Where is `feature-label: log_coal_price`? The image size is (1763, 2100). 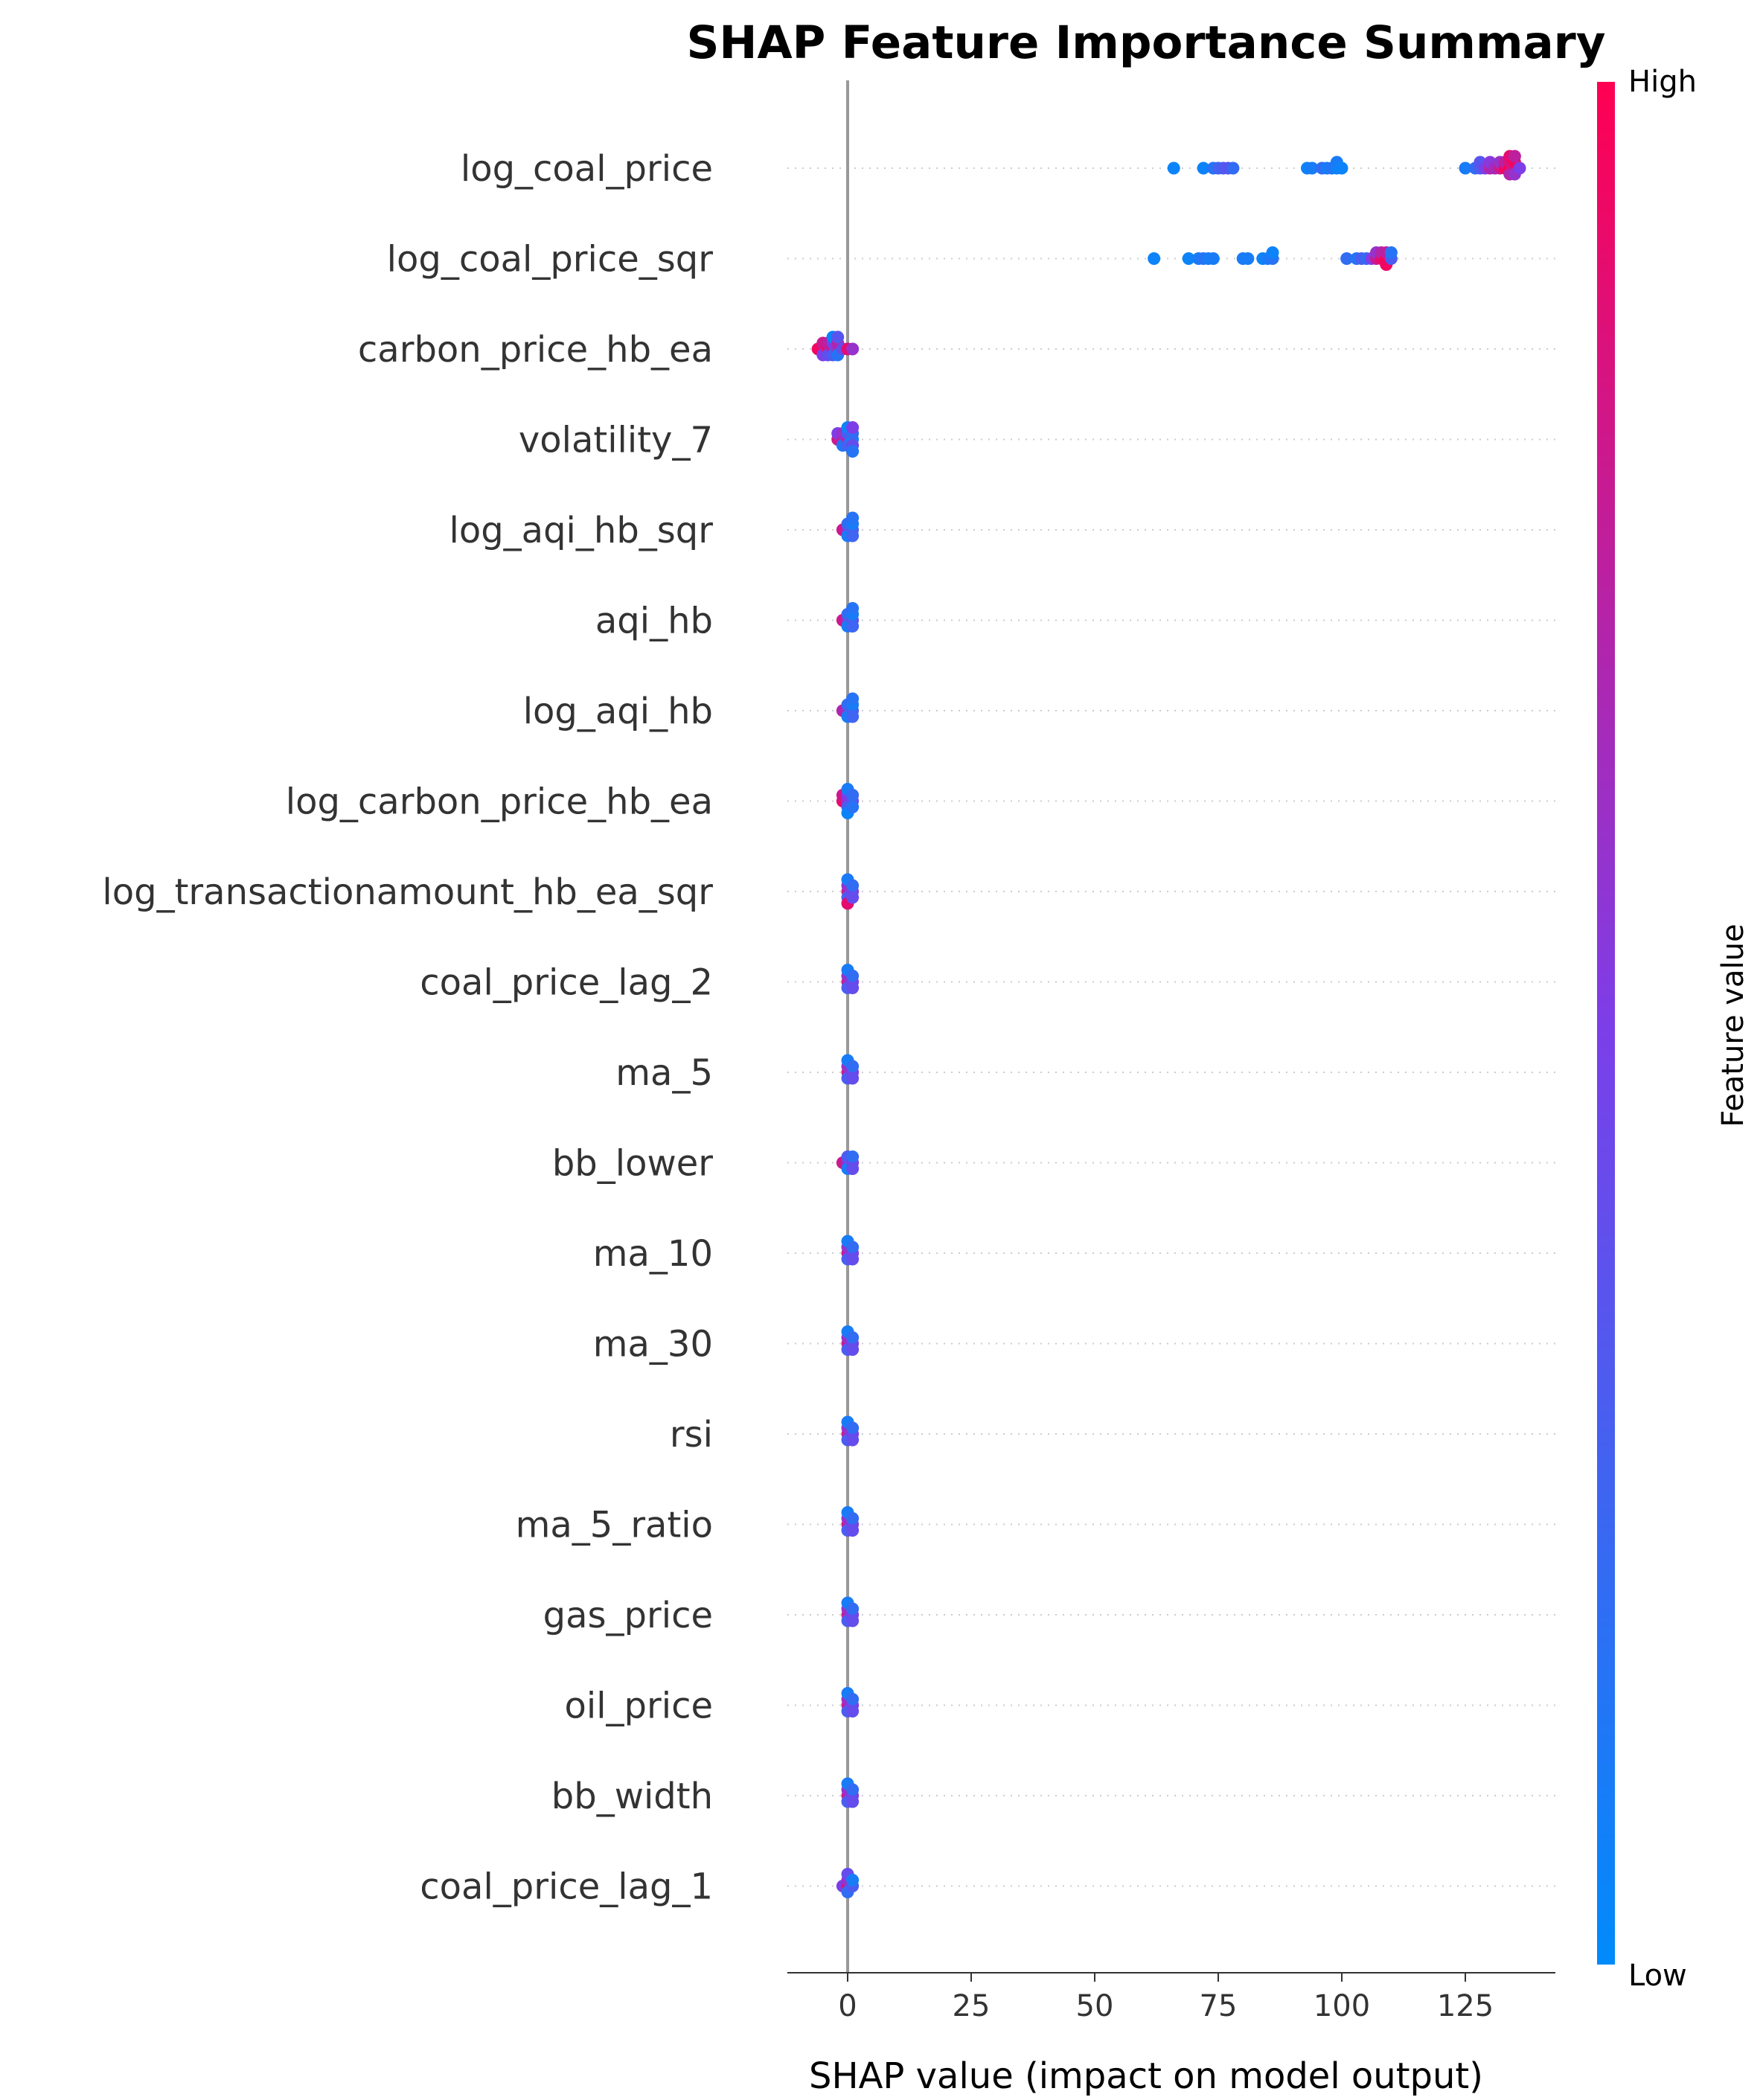
feature-label: log_coal_price is located at coordinates (587, 169).